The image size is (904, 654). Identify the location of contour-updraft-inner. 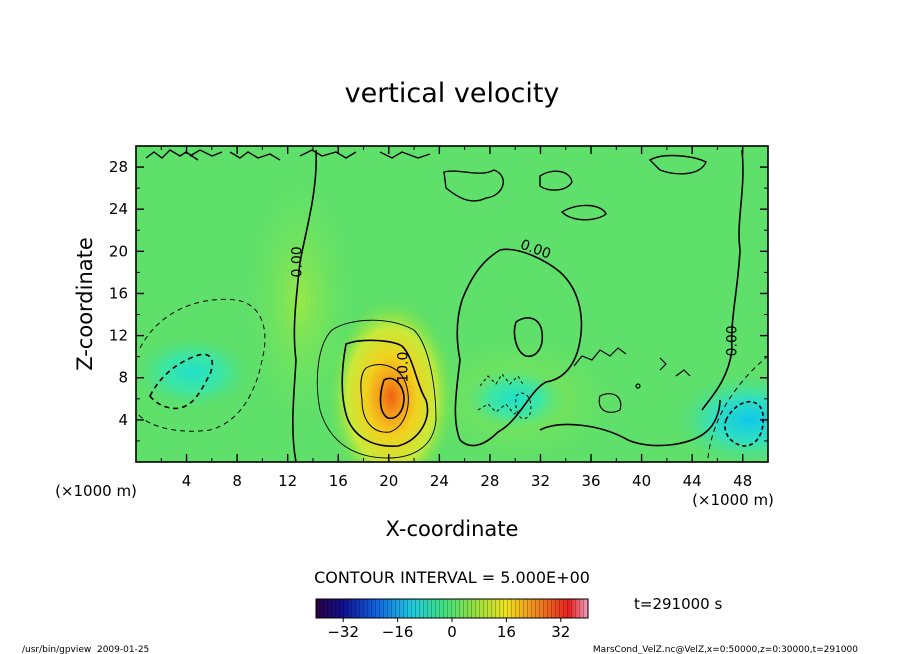
(384, 398).